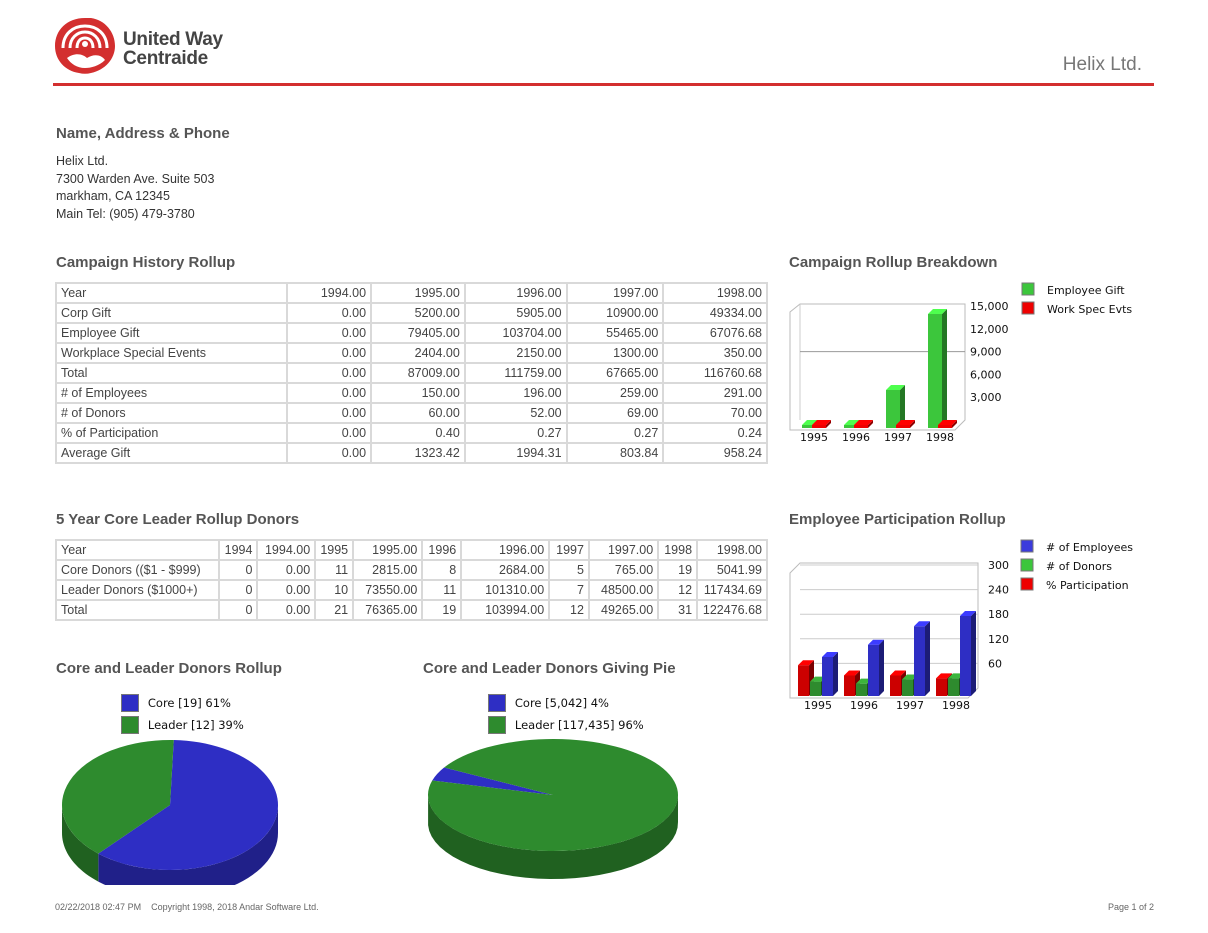 This screenshot has height=933, width=1208. What do you see at coordinates (615, 453) in the screenshot?
I see `table-cell: 803.84` at bounding box center [615, 453].